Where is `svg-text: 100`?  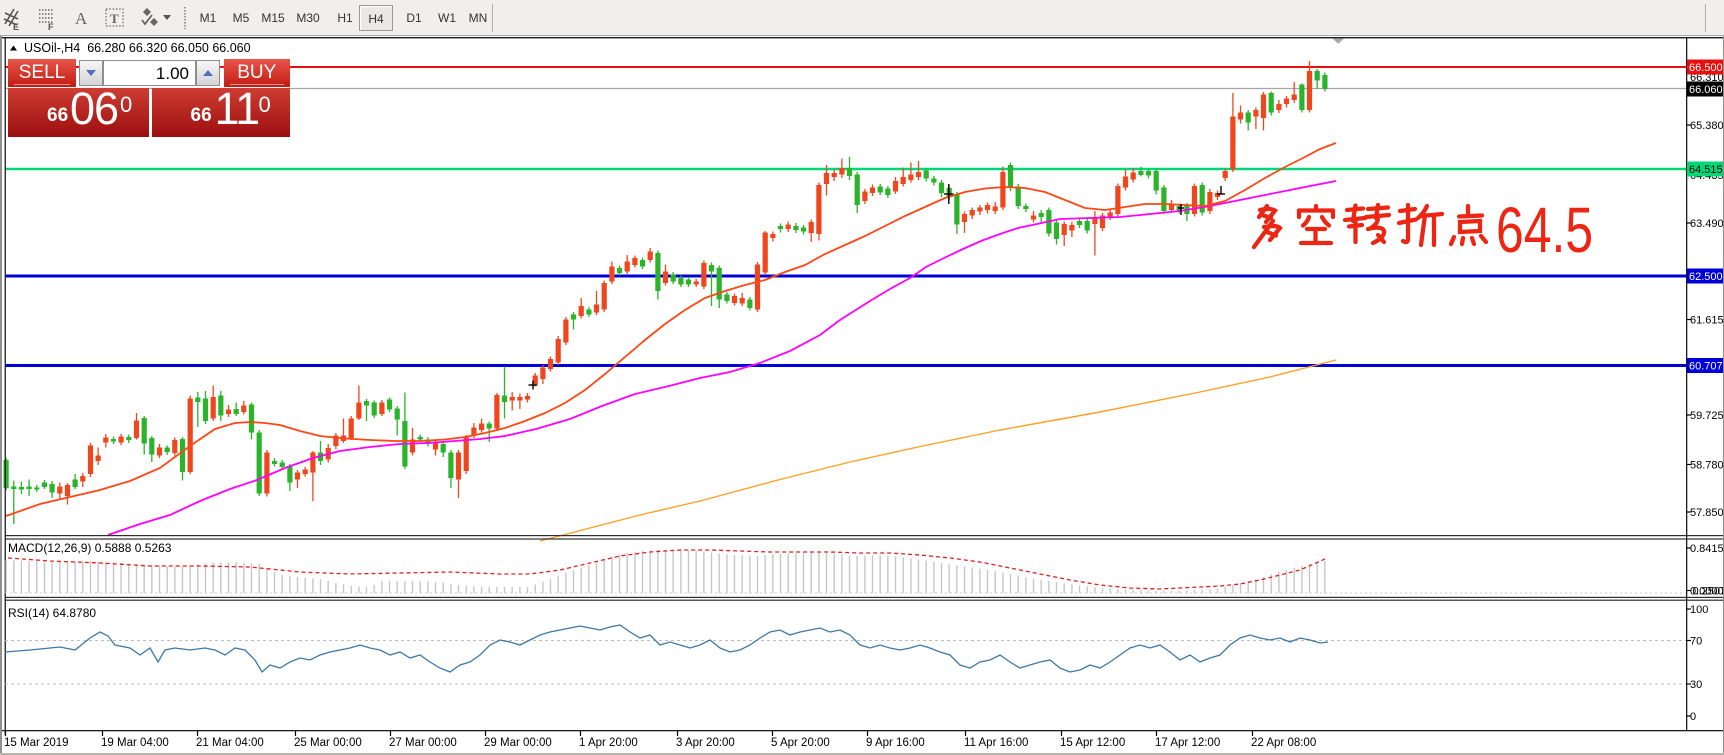
svg-text: 100 is located at coordinates (1699, 610).